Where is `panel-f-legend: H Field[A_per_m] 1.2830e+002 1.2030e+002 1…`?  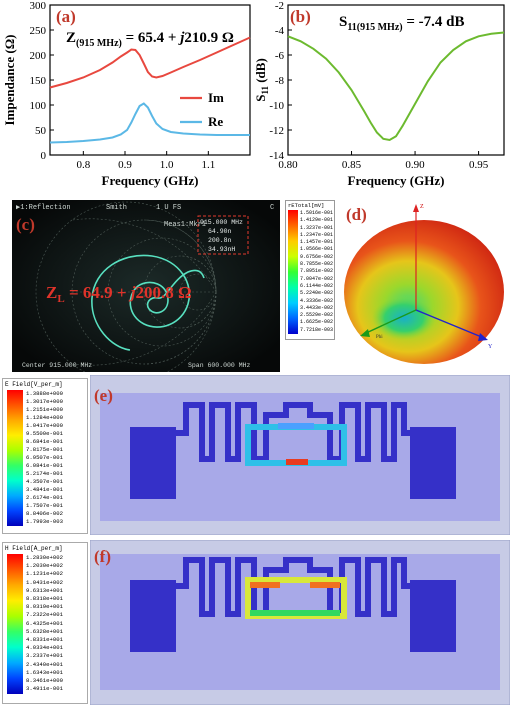
panel-f-legend: H Field[A_per_m] 1.2830e+002 1.2030e+002 1… is located at coordinates (45, 623).